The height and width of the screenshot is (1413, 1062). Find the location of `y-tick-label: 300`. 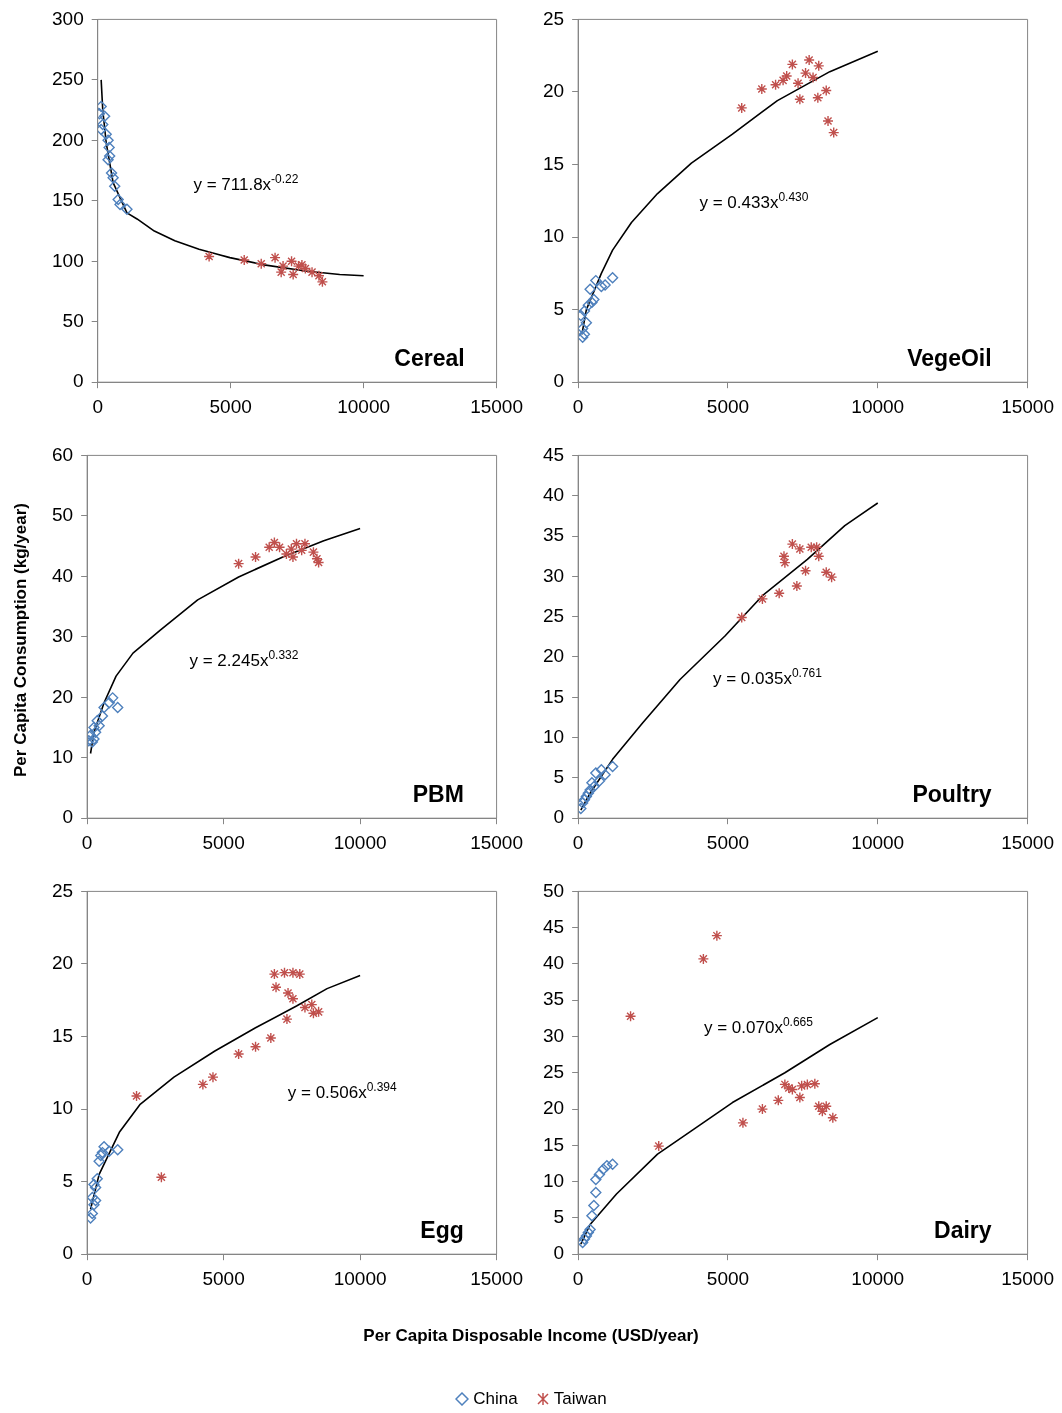

y-tick-label: 300 is located at coordinates (68, 18).